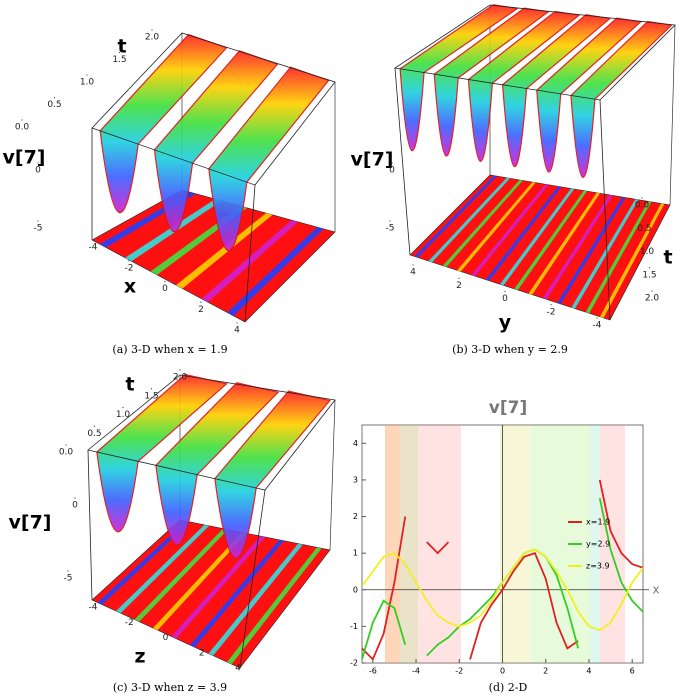  I want to click on x-tick-label: 4, so click(588, 671).